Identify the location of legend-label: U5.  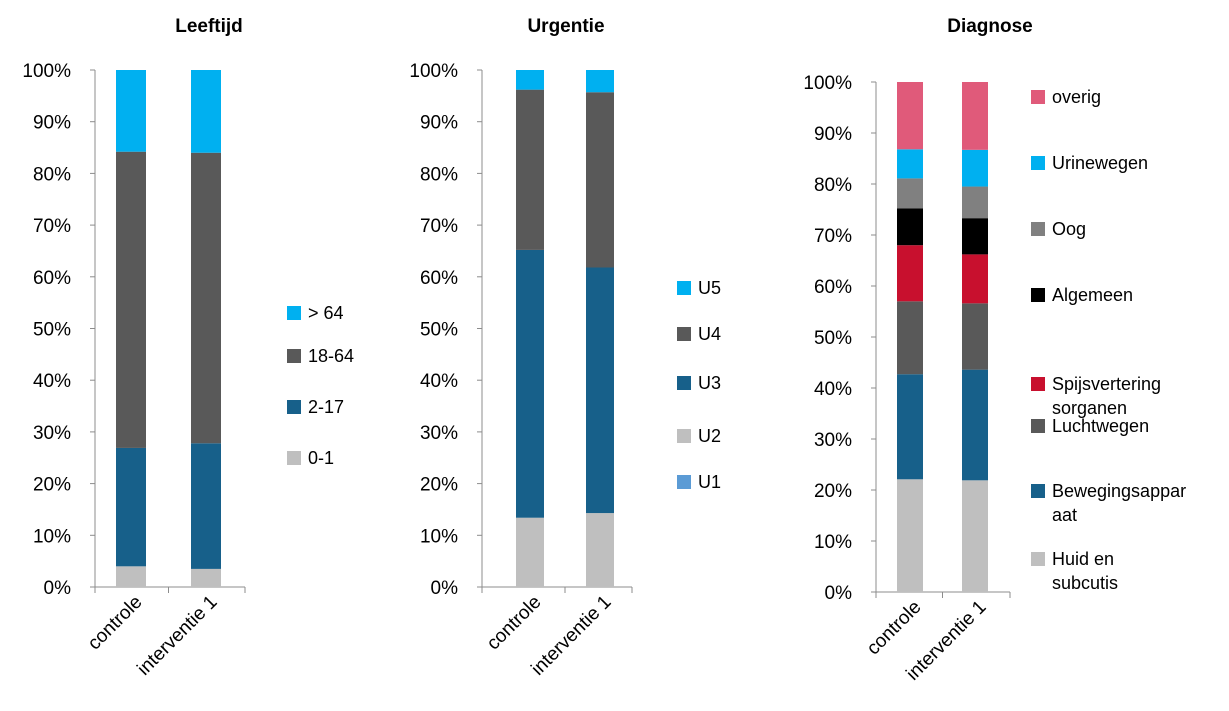
(709, 288).